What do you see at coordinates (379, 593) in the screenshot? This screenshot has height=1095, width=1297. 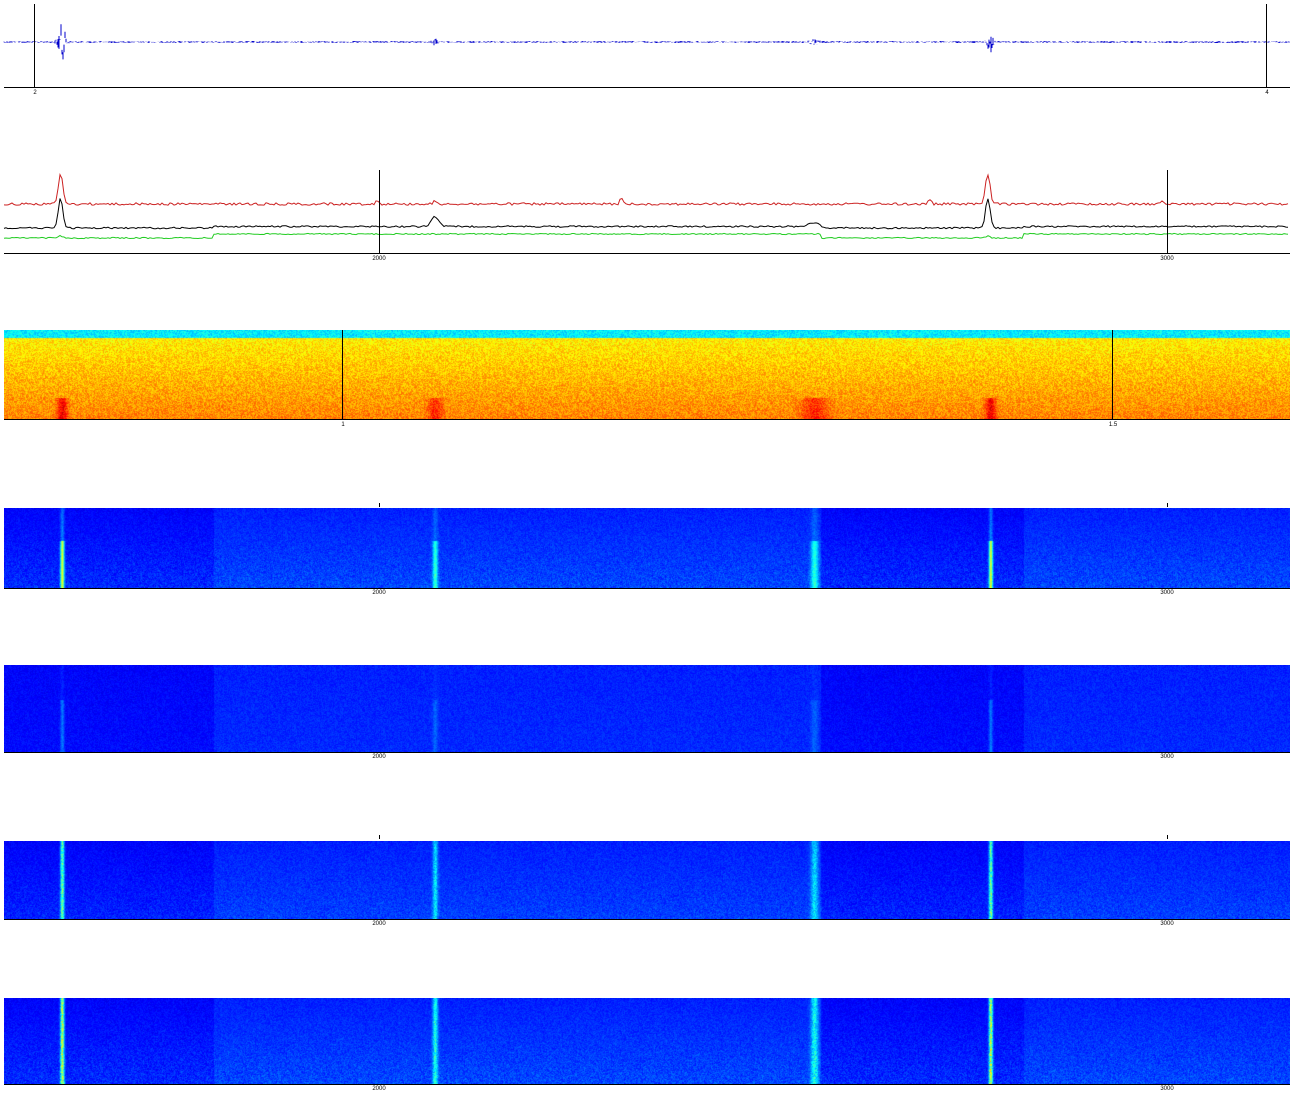 I see `feature-map-1-tick-label-1: 2000` at bounding box center [379, 593].